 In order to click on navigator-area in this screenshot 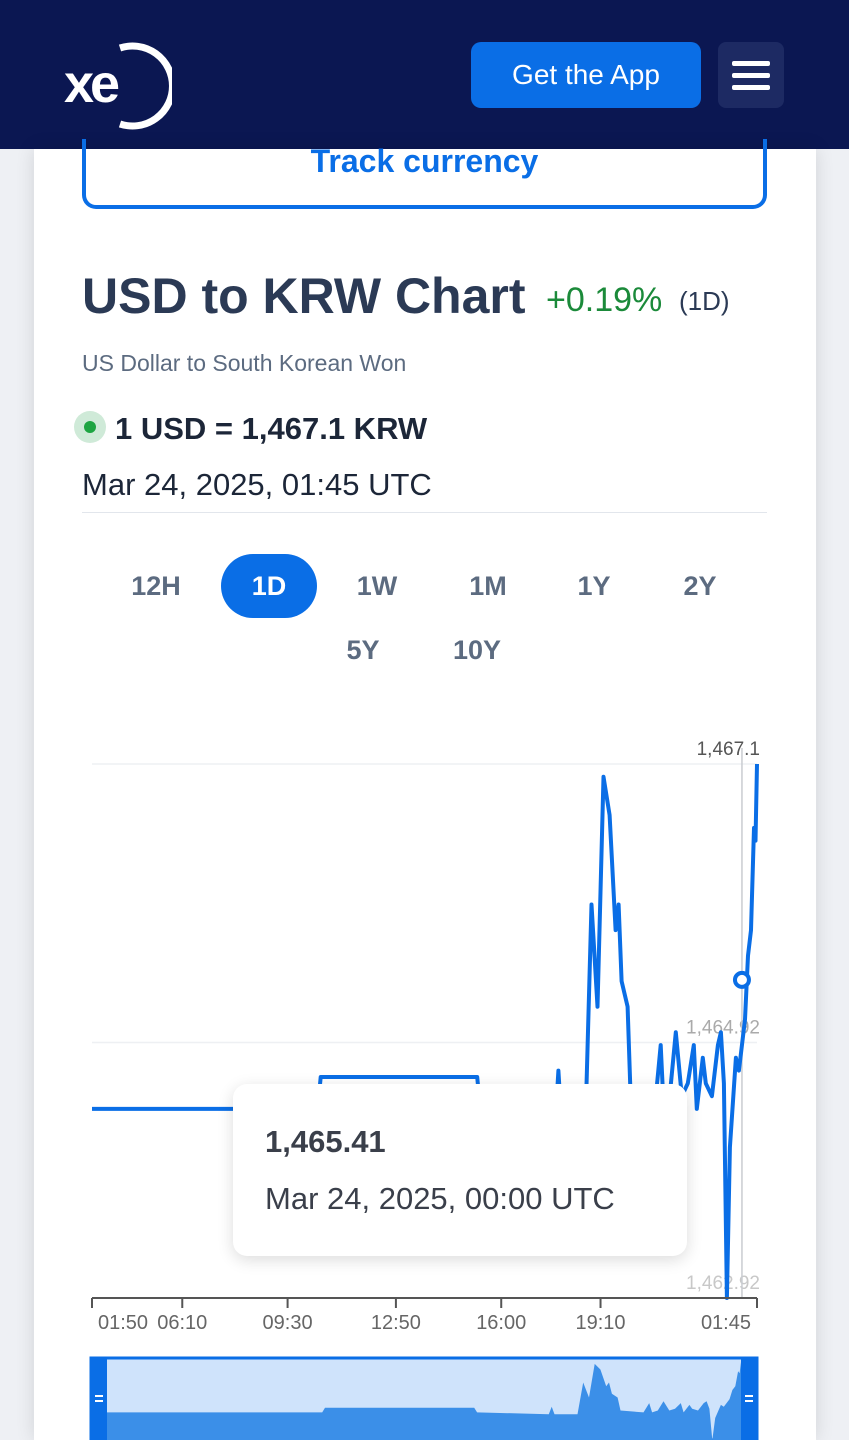, I will do `click(424, 1401)`.